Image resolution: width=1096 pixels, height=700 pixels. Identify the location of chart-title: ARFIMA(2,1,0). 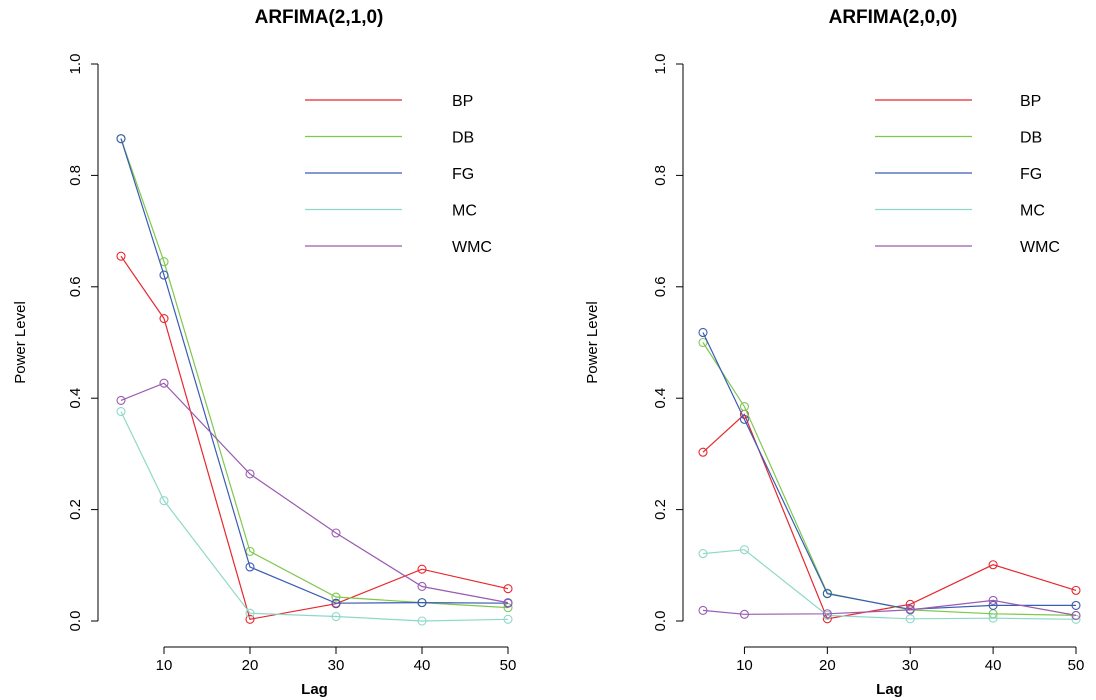
(319, 17).